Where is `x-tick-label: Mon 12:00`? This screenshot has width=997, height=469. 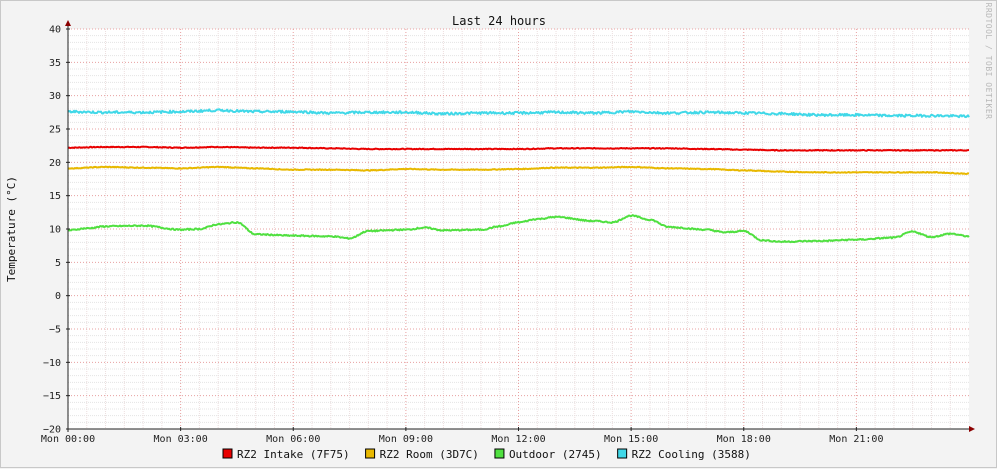
x-tick-label: Mon 12:00 is located at coordinates (518, 439).